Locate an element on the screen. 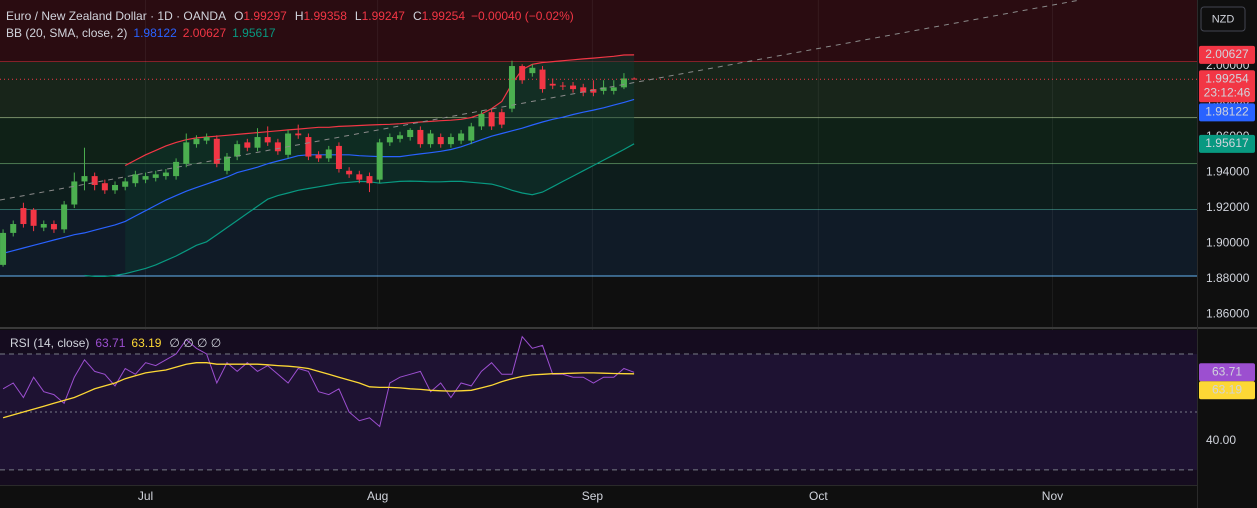 The image size is (1257, 508). rsi-extra: ∅ ∅ ∅ ∅ is located at coordinates (195, 343).